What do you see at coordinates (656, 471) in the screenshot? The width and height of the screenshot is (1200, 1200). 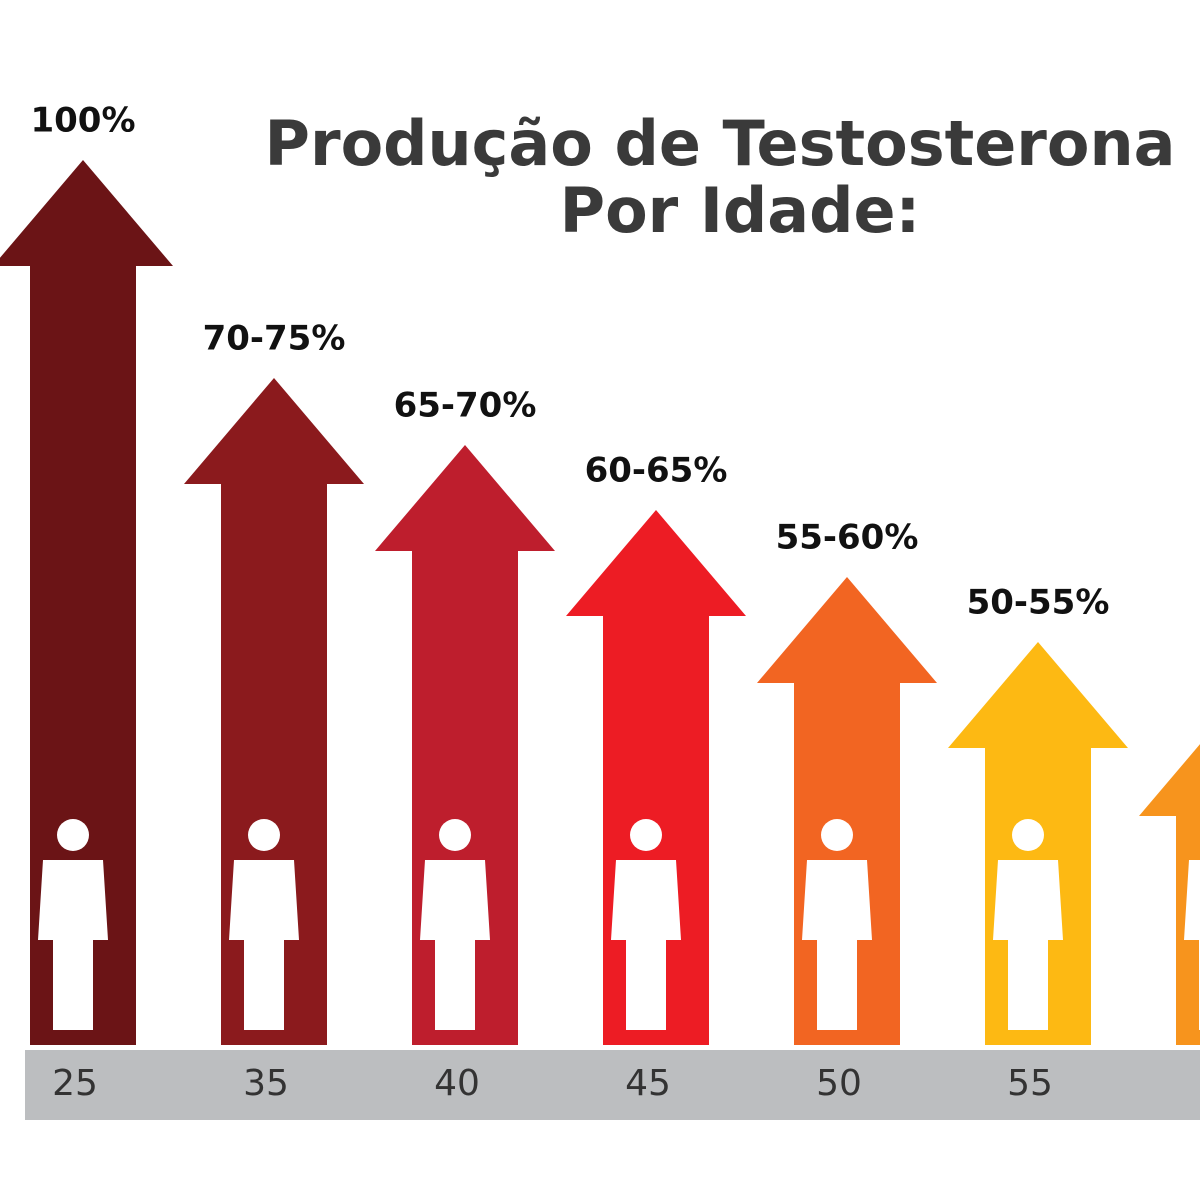 I see `value-label: 60-65%` at bounding box center [656, 471].